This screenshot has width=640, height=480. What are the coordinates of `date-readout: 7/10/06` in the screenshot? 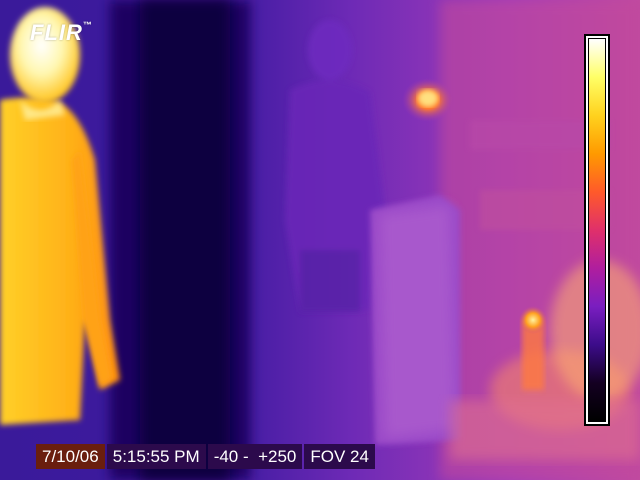 It's located at (70, 456).